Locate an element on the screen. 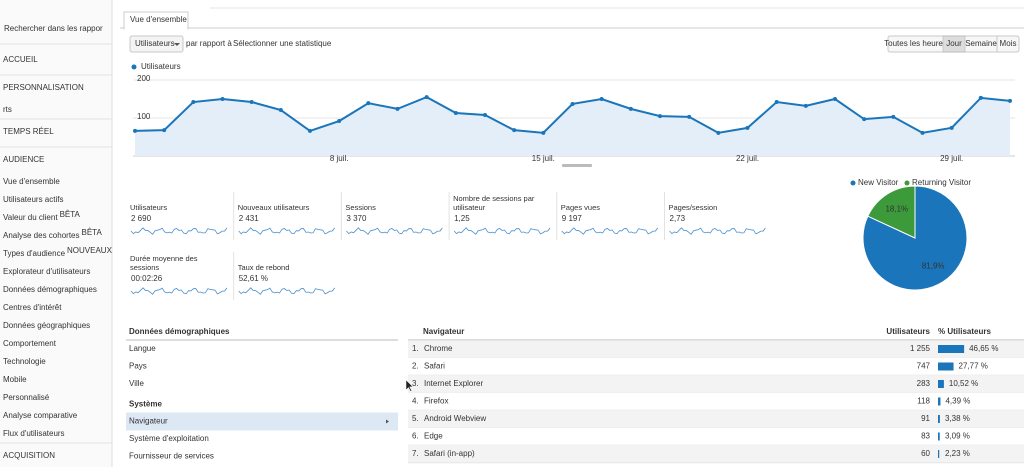 This screenshot has width=1024, height=467. metric-dropdown is located at coordinates (156, 44).